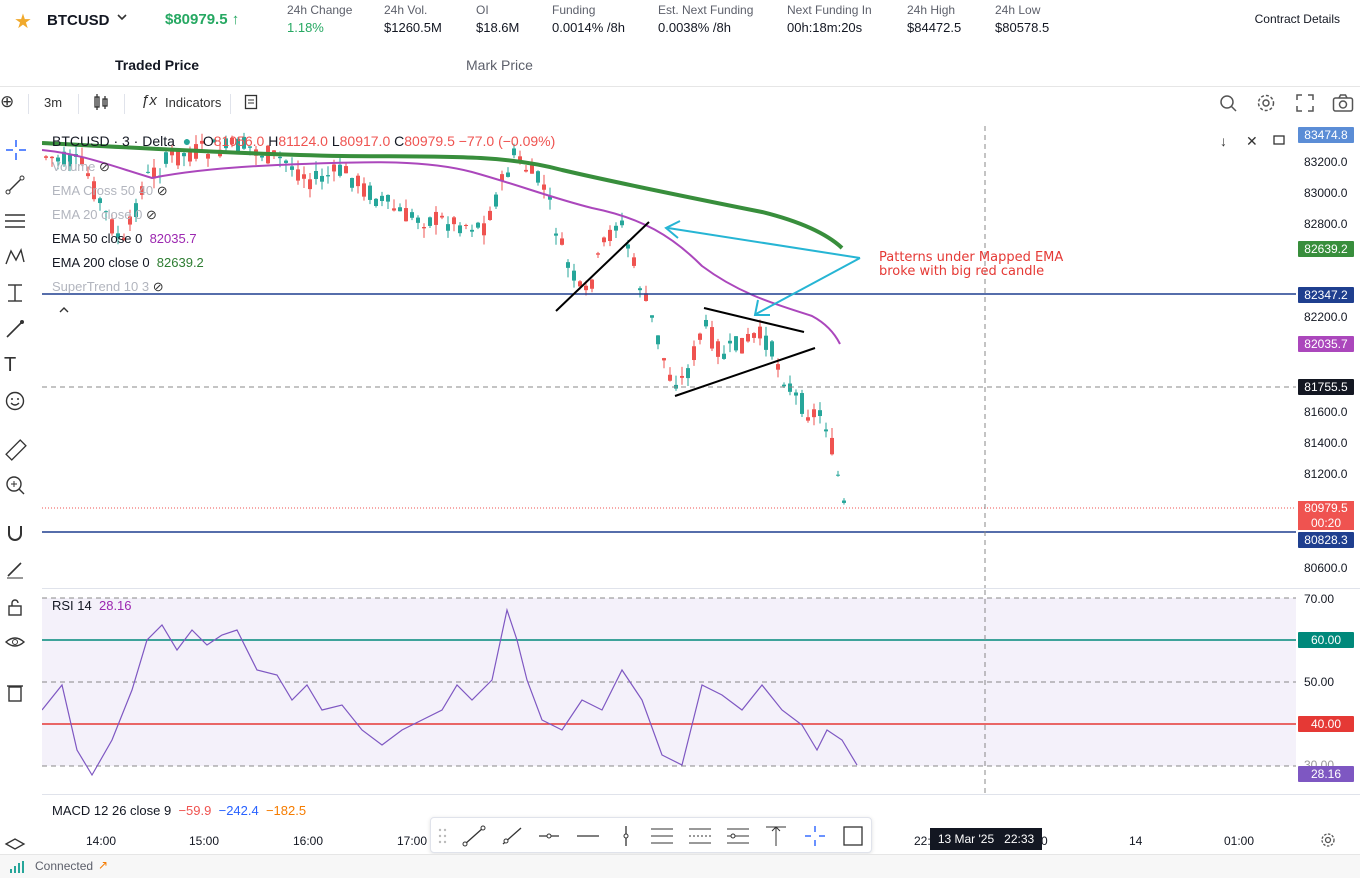 The height and width of the screenshot is (878, 1360). I want to click on eye-icon, so click(15, 642).